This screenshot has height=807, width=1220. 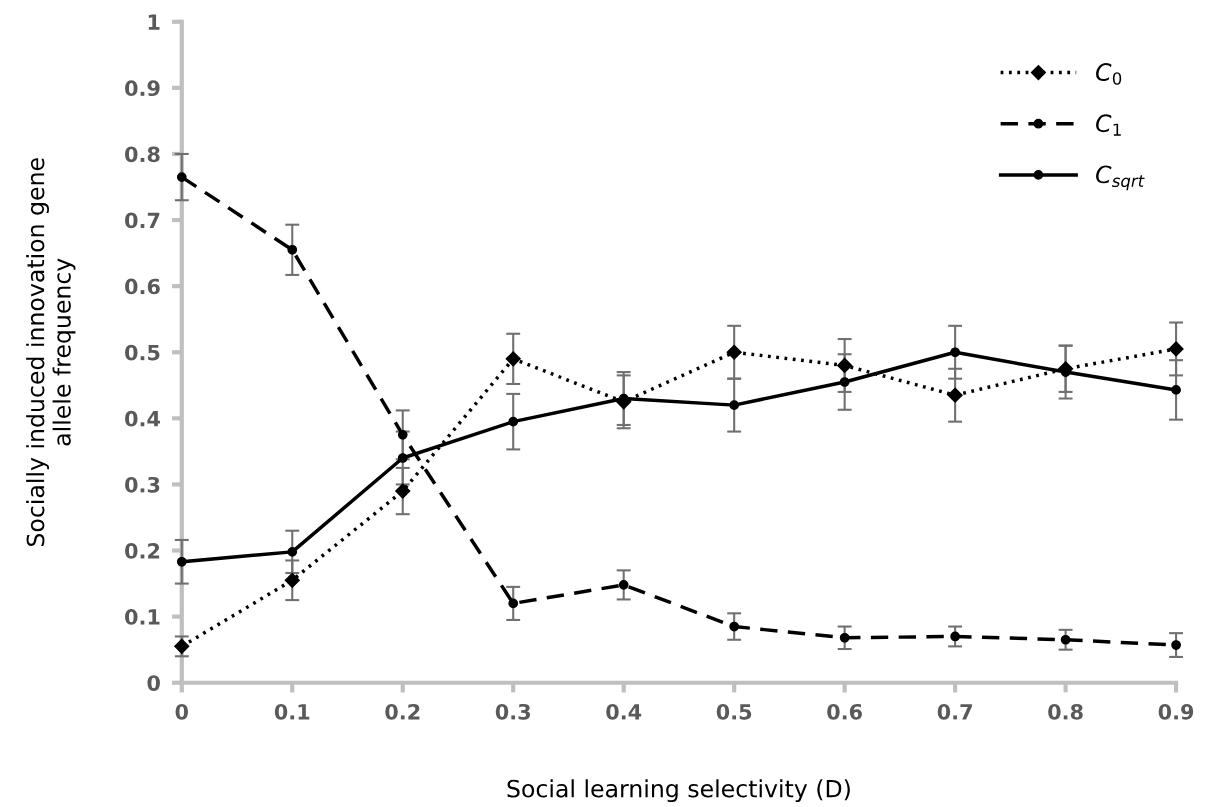 I want to click on x-tick-label: 0.9, so click(x=1176, y=711).